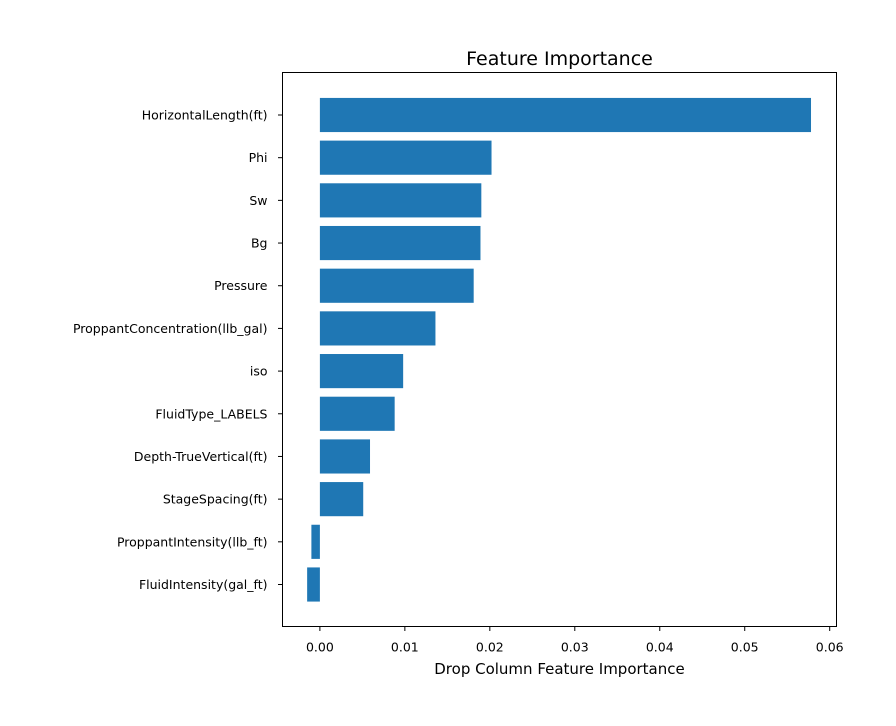 The width and height of the screenshot is (896, 726). I want to click on y-tick-label: ProppantConcentration(llb_gal), so click(170, 328).